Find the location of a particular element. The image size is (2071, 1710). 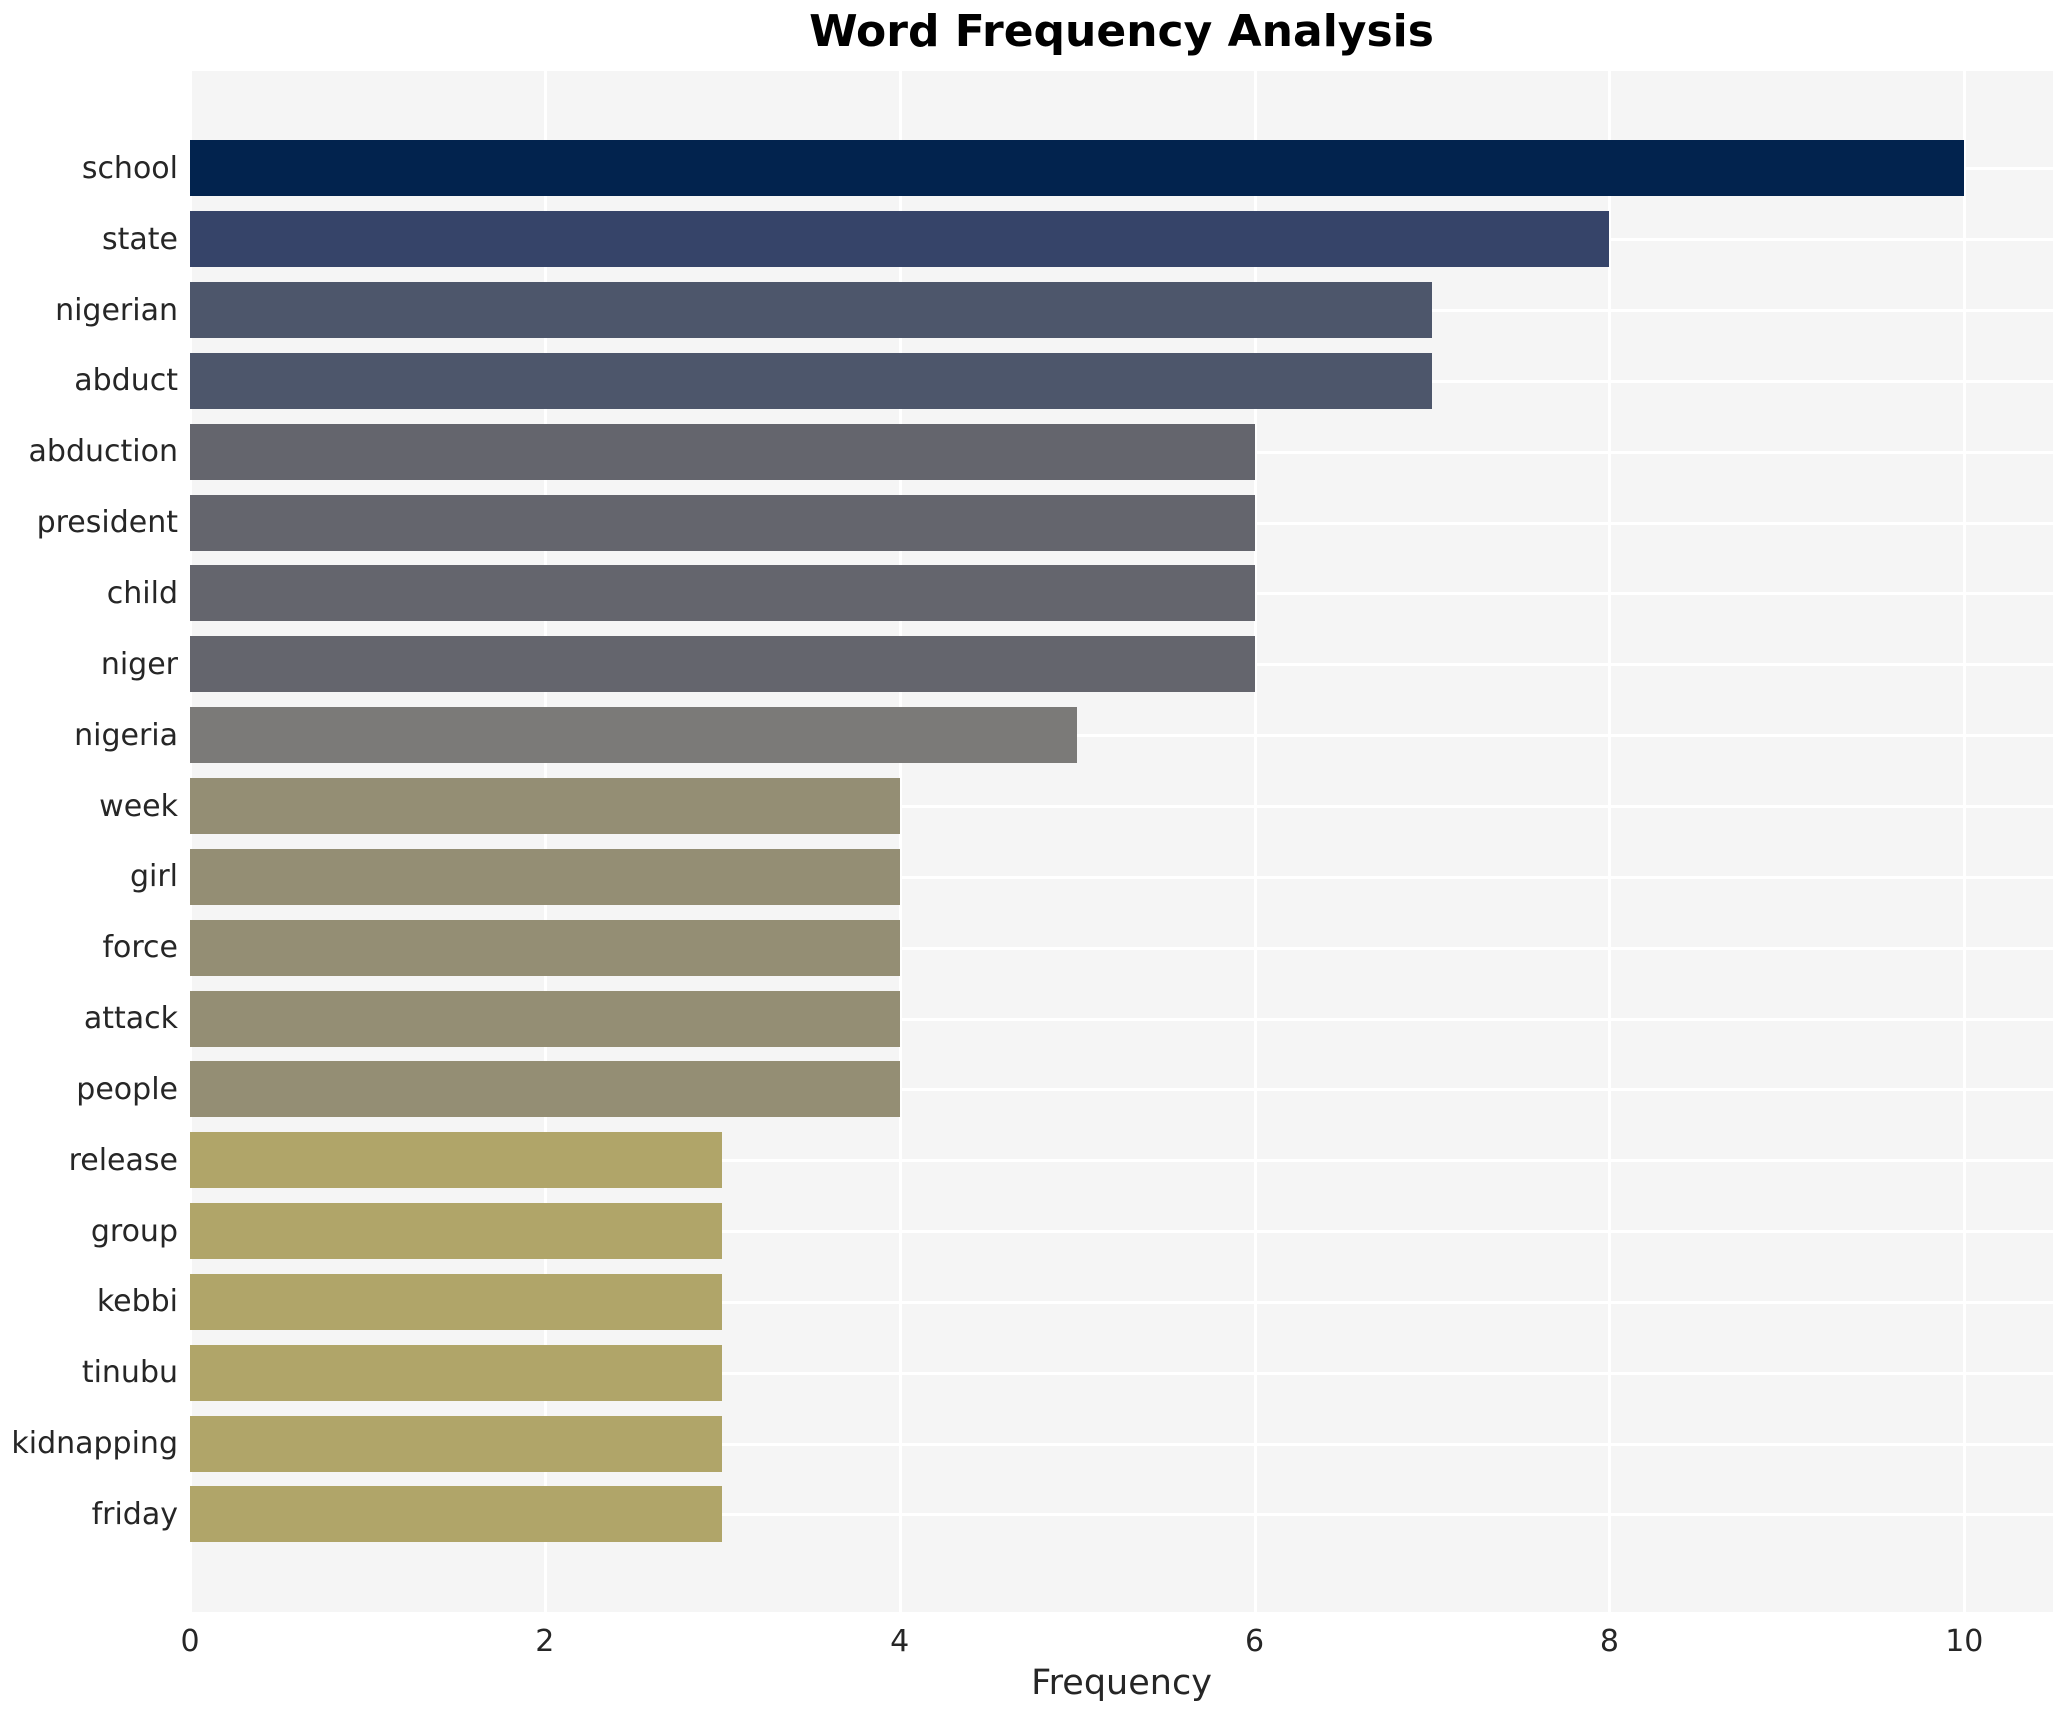

y-tick-label: week is located at coordinates (138, 806).